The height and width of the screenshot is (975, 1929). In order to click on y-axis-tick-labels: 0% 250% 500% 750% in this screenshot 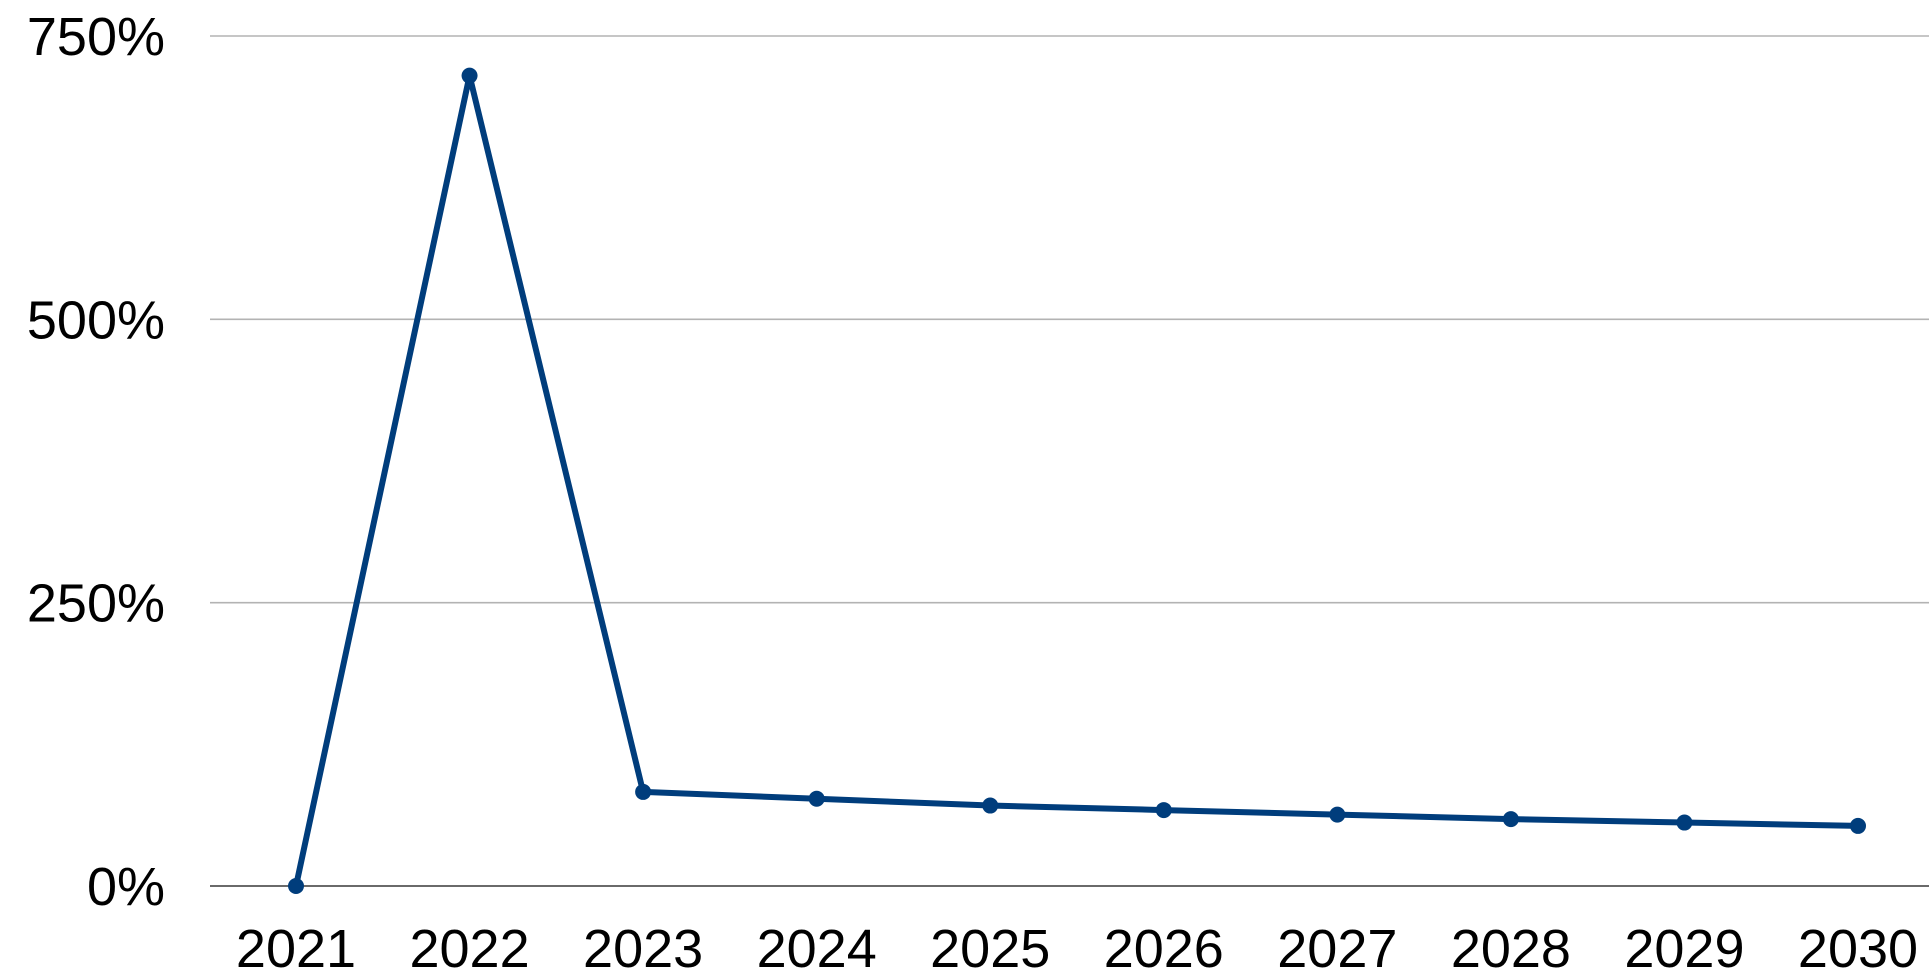, I will do `click(96, 462)`.